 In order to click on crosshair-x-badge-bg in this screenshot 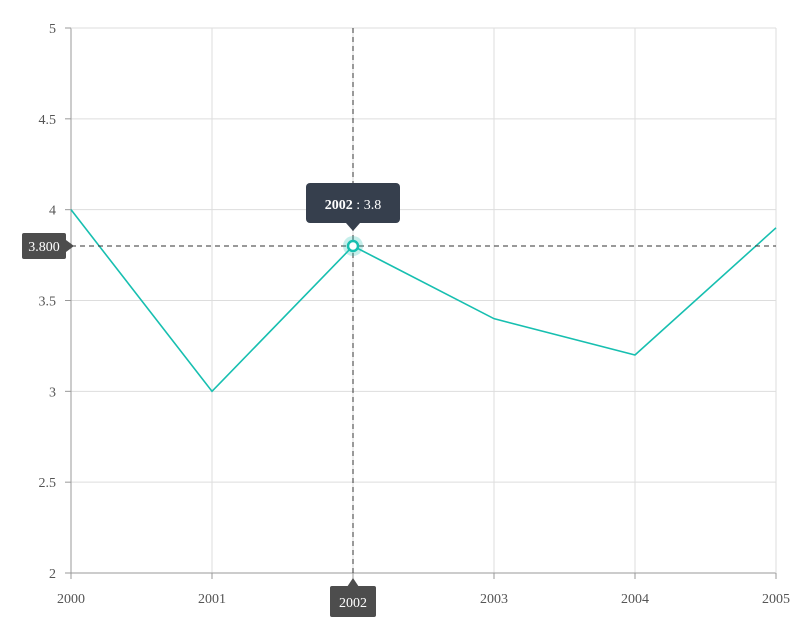, I will do `click(353, 601)`.